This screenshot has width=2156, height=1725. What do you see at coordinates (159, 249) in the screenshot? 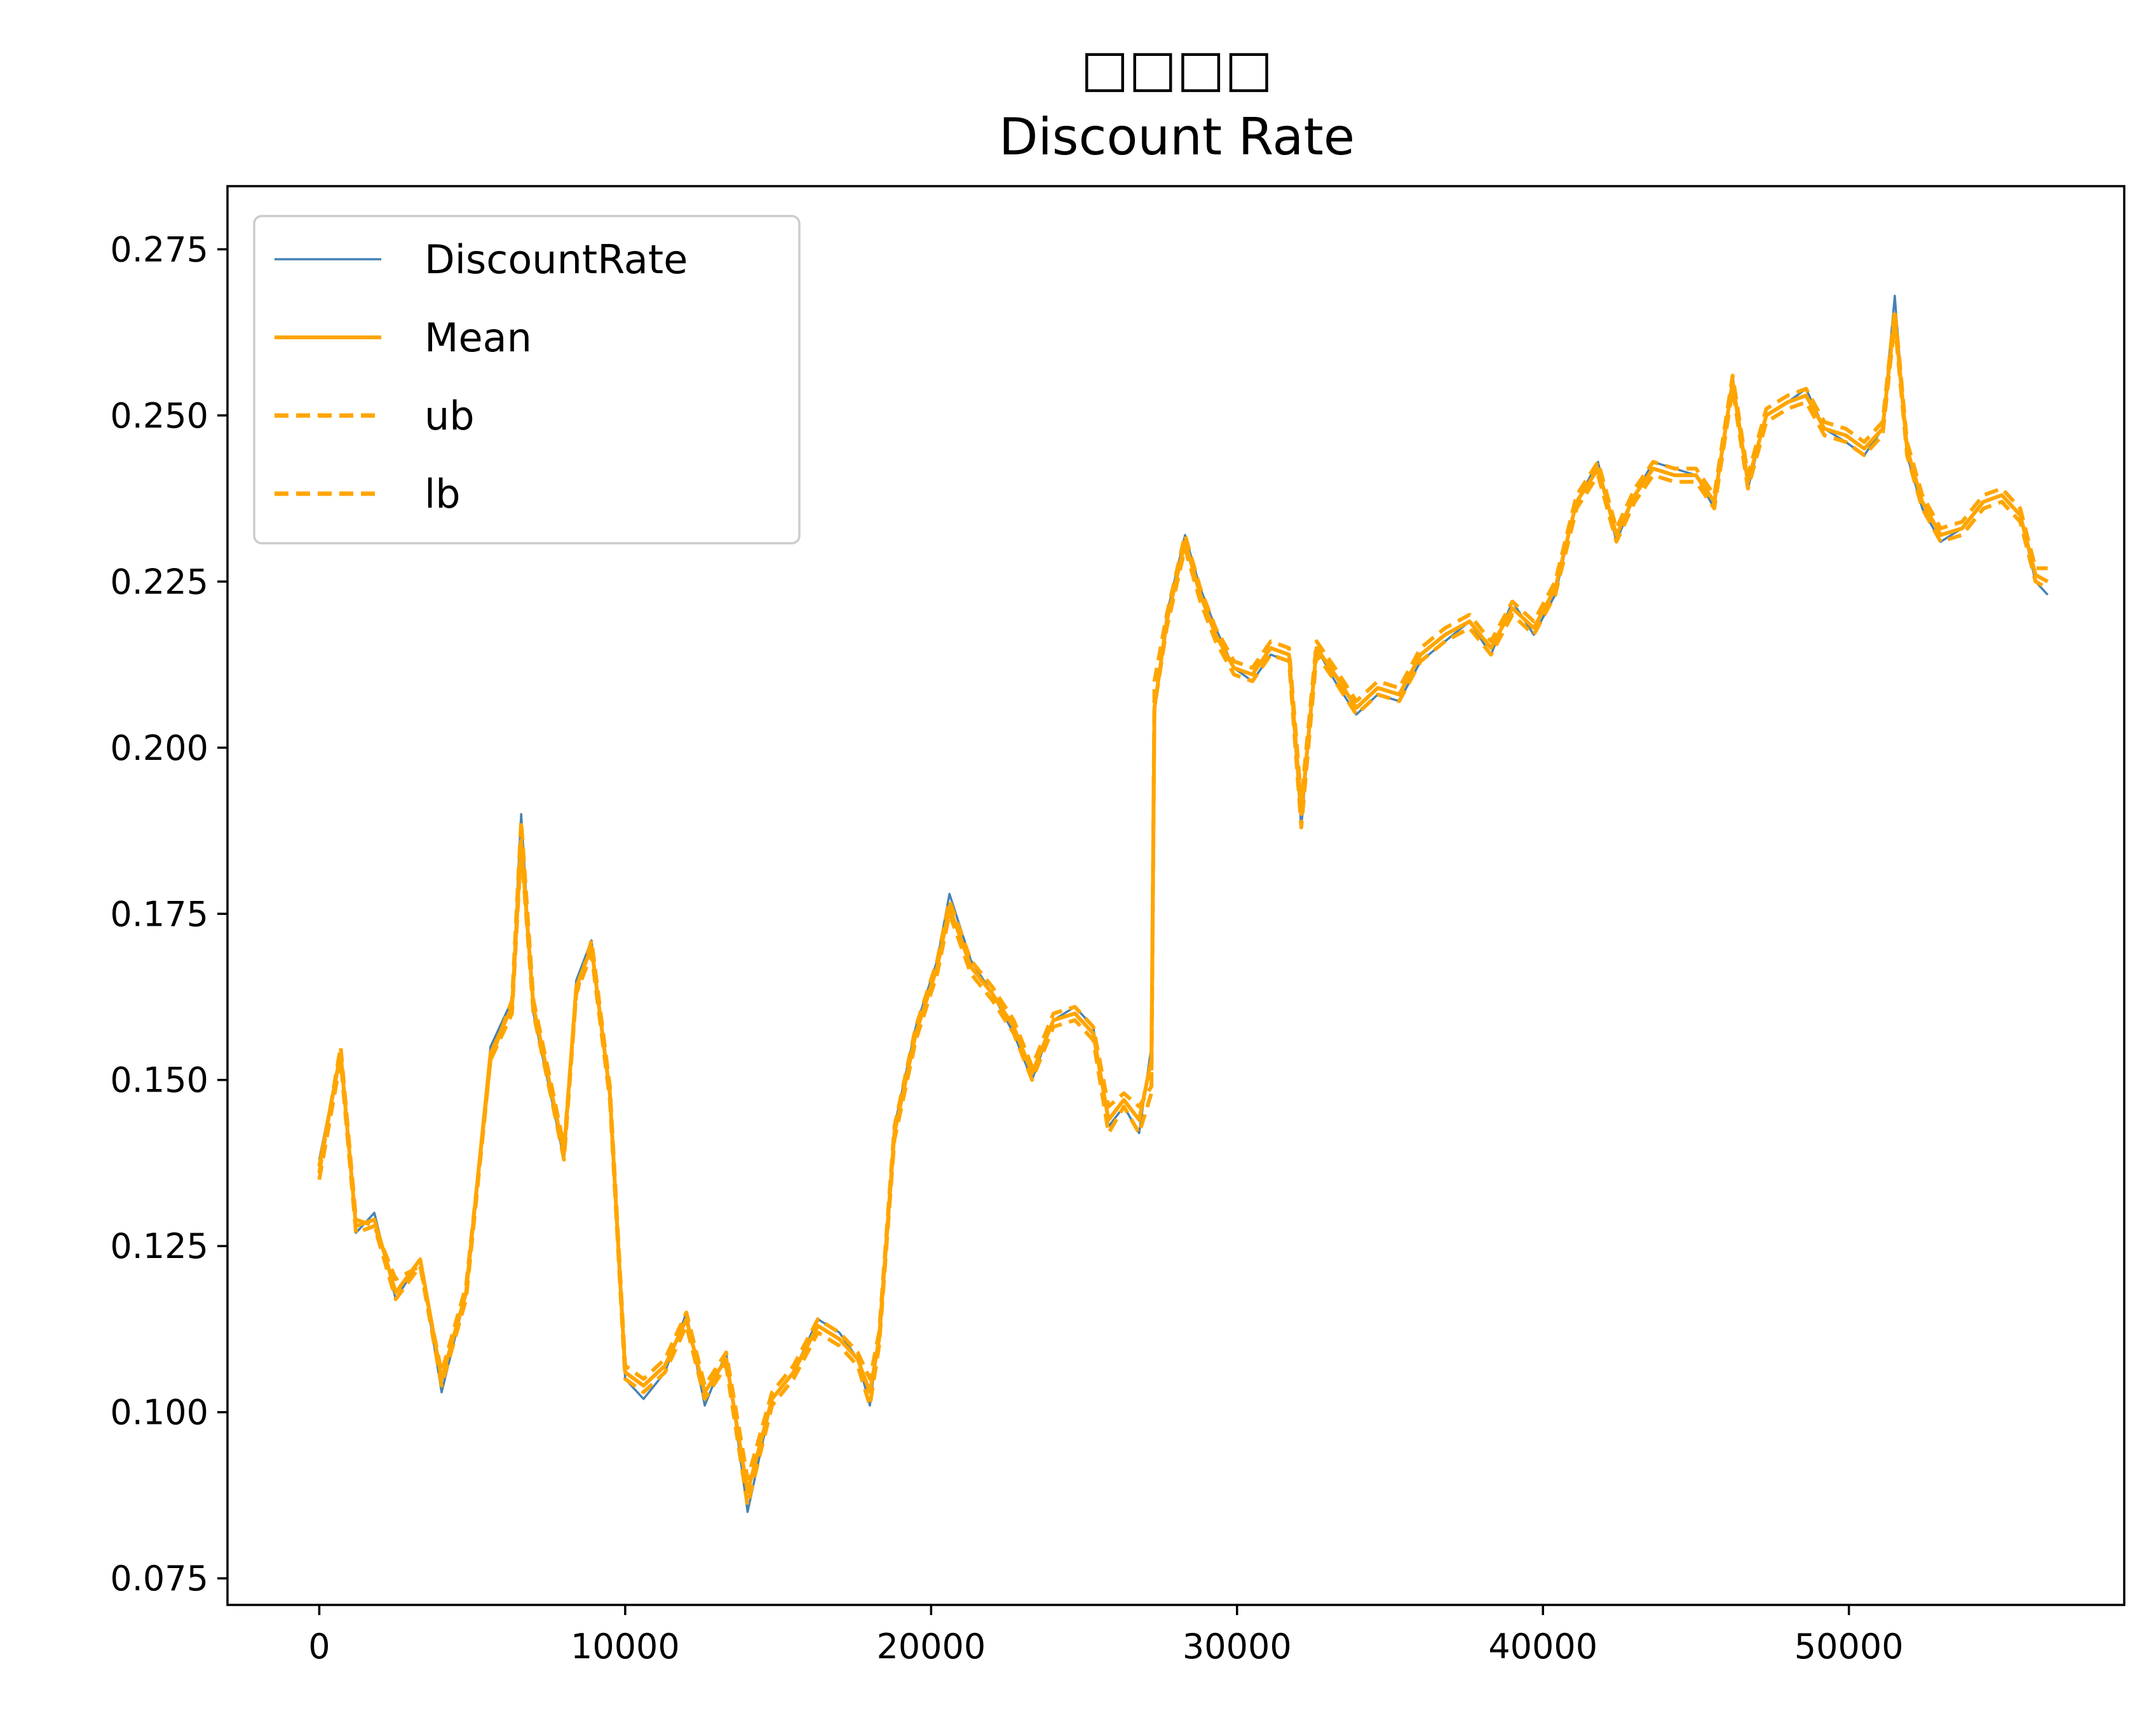
I see `y-tick-label: 0.275` at bounding box center [159, 249].